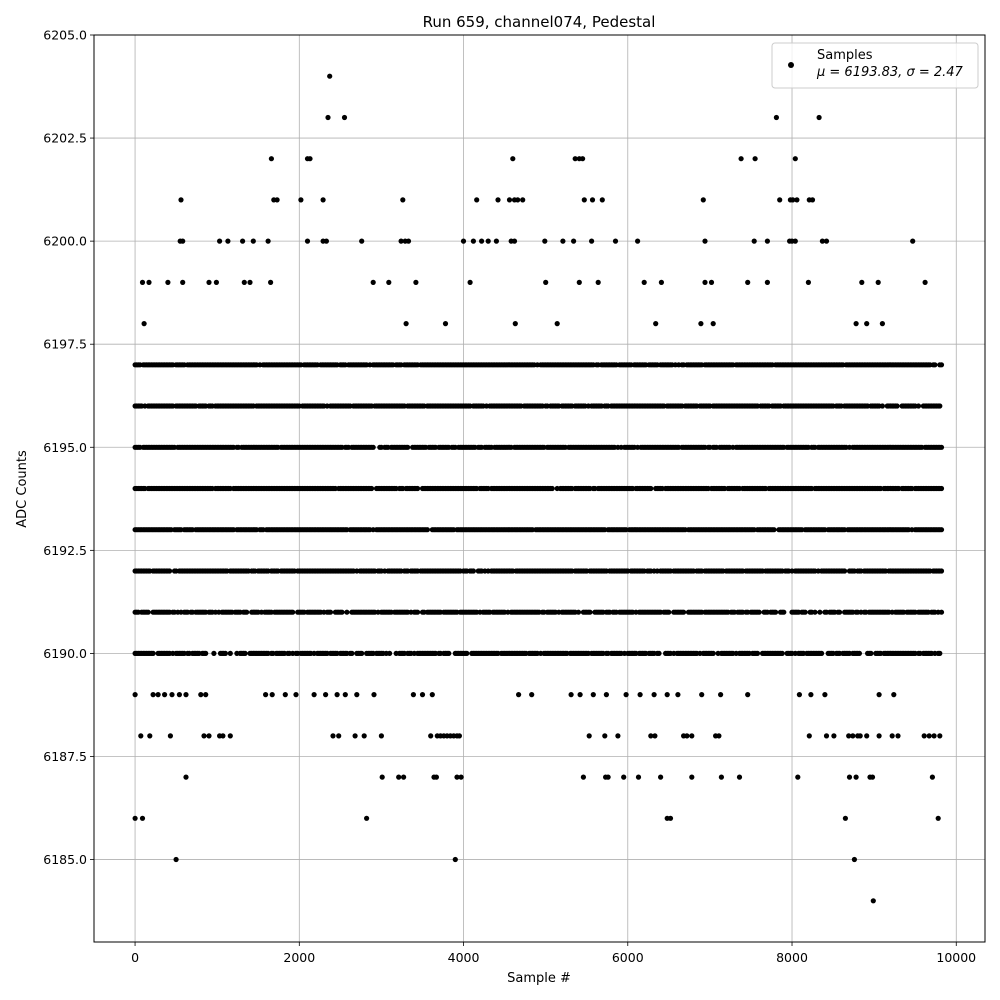  What do you see at coordinates (845, 55) in the screenshot?
I see `legend-series-name: Samples` at bounding box center [845, 55].